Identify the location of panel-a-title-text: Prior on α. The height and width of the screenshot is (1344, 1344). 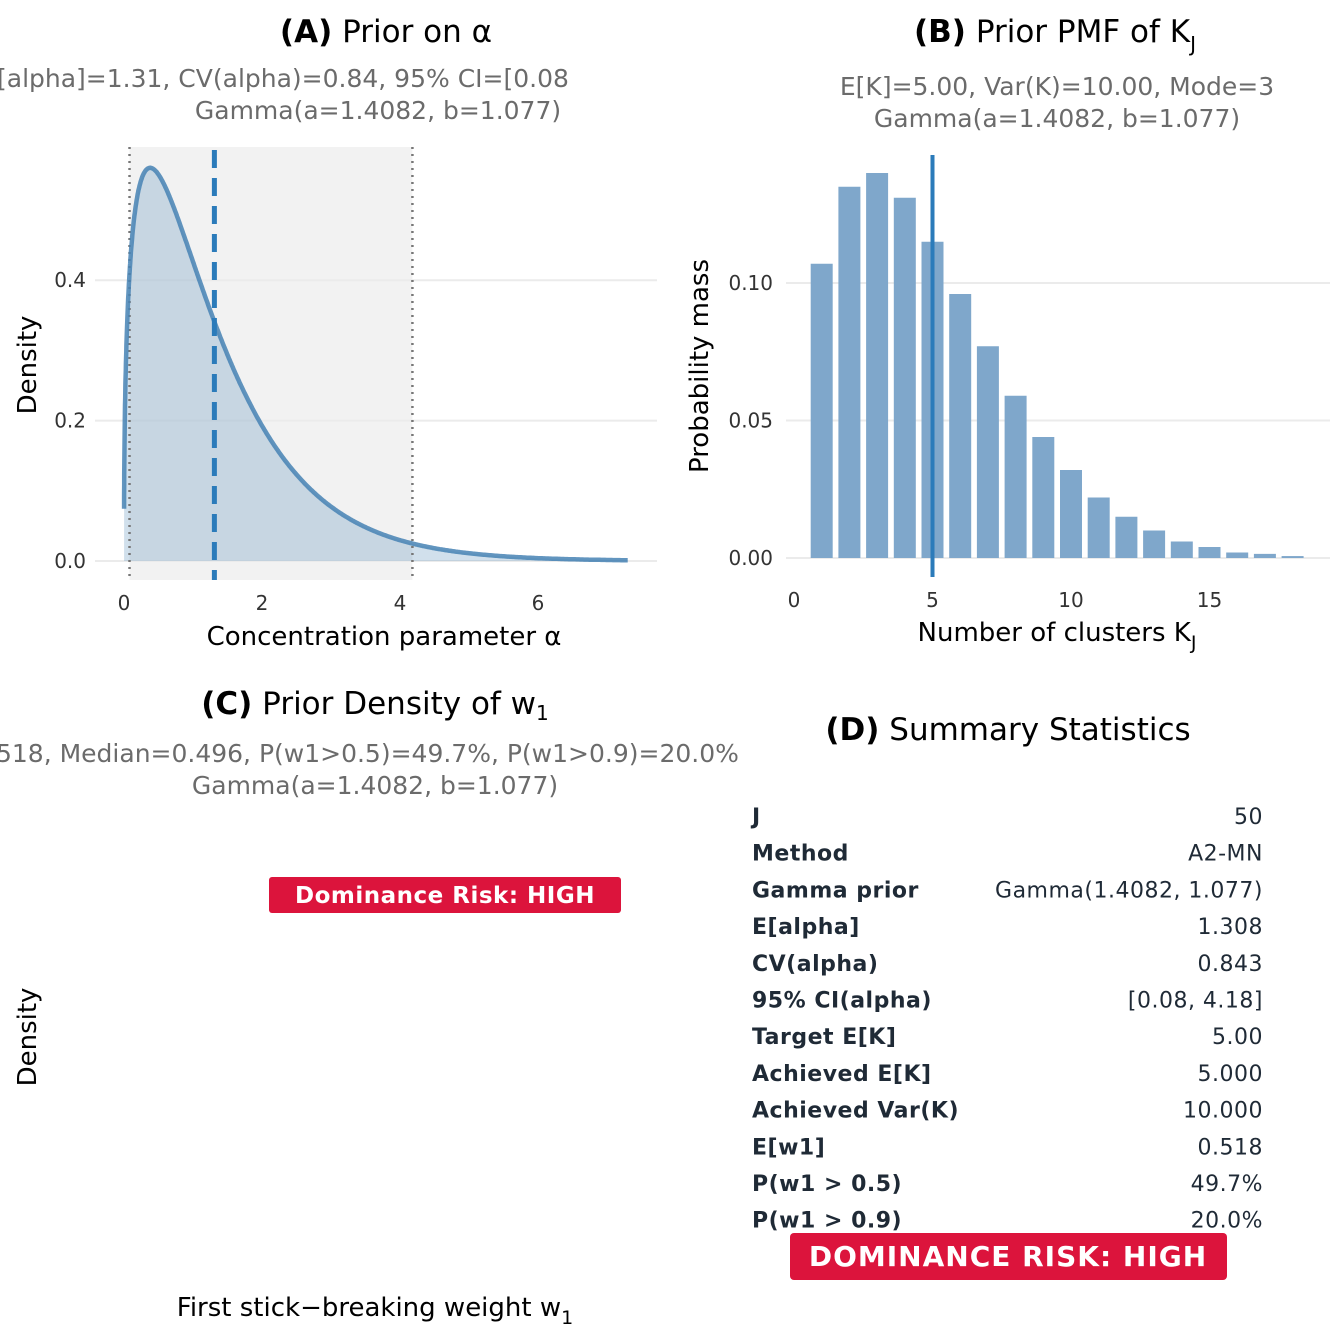
(417, 32).